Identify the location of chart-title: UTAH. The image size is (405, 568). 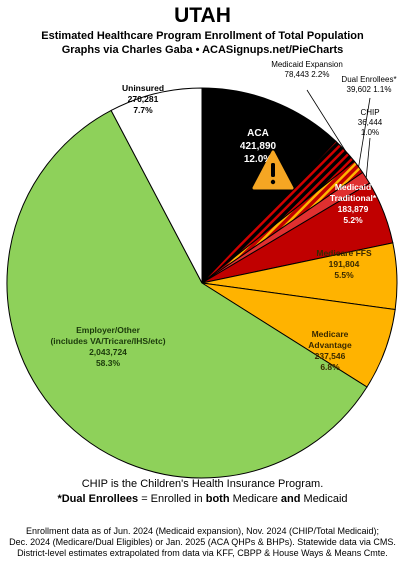
(202, 15).